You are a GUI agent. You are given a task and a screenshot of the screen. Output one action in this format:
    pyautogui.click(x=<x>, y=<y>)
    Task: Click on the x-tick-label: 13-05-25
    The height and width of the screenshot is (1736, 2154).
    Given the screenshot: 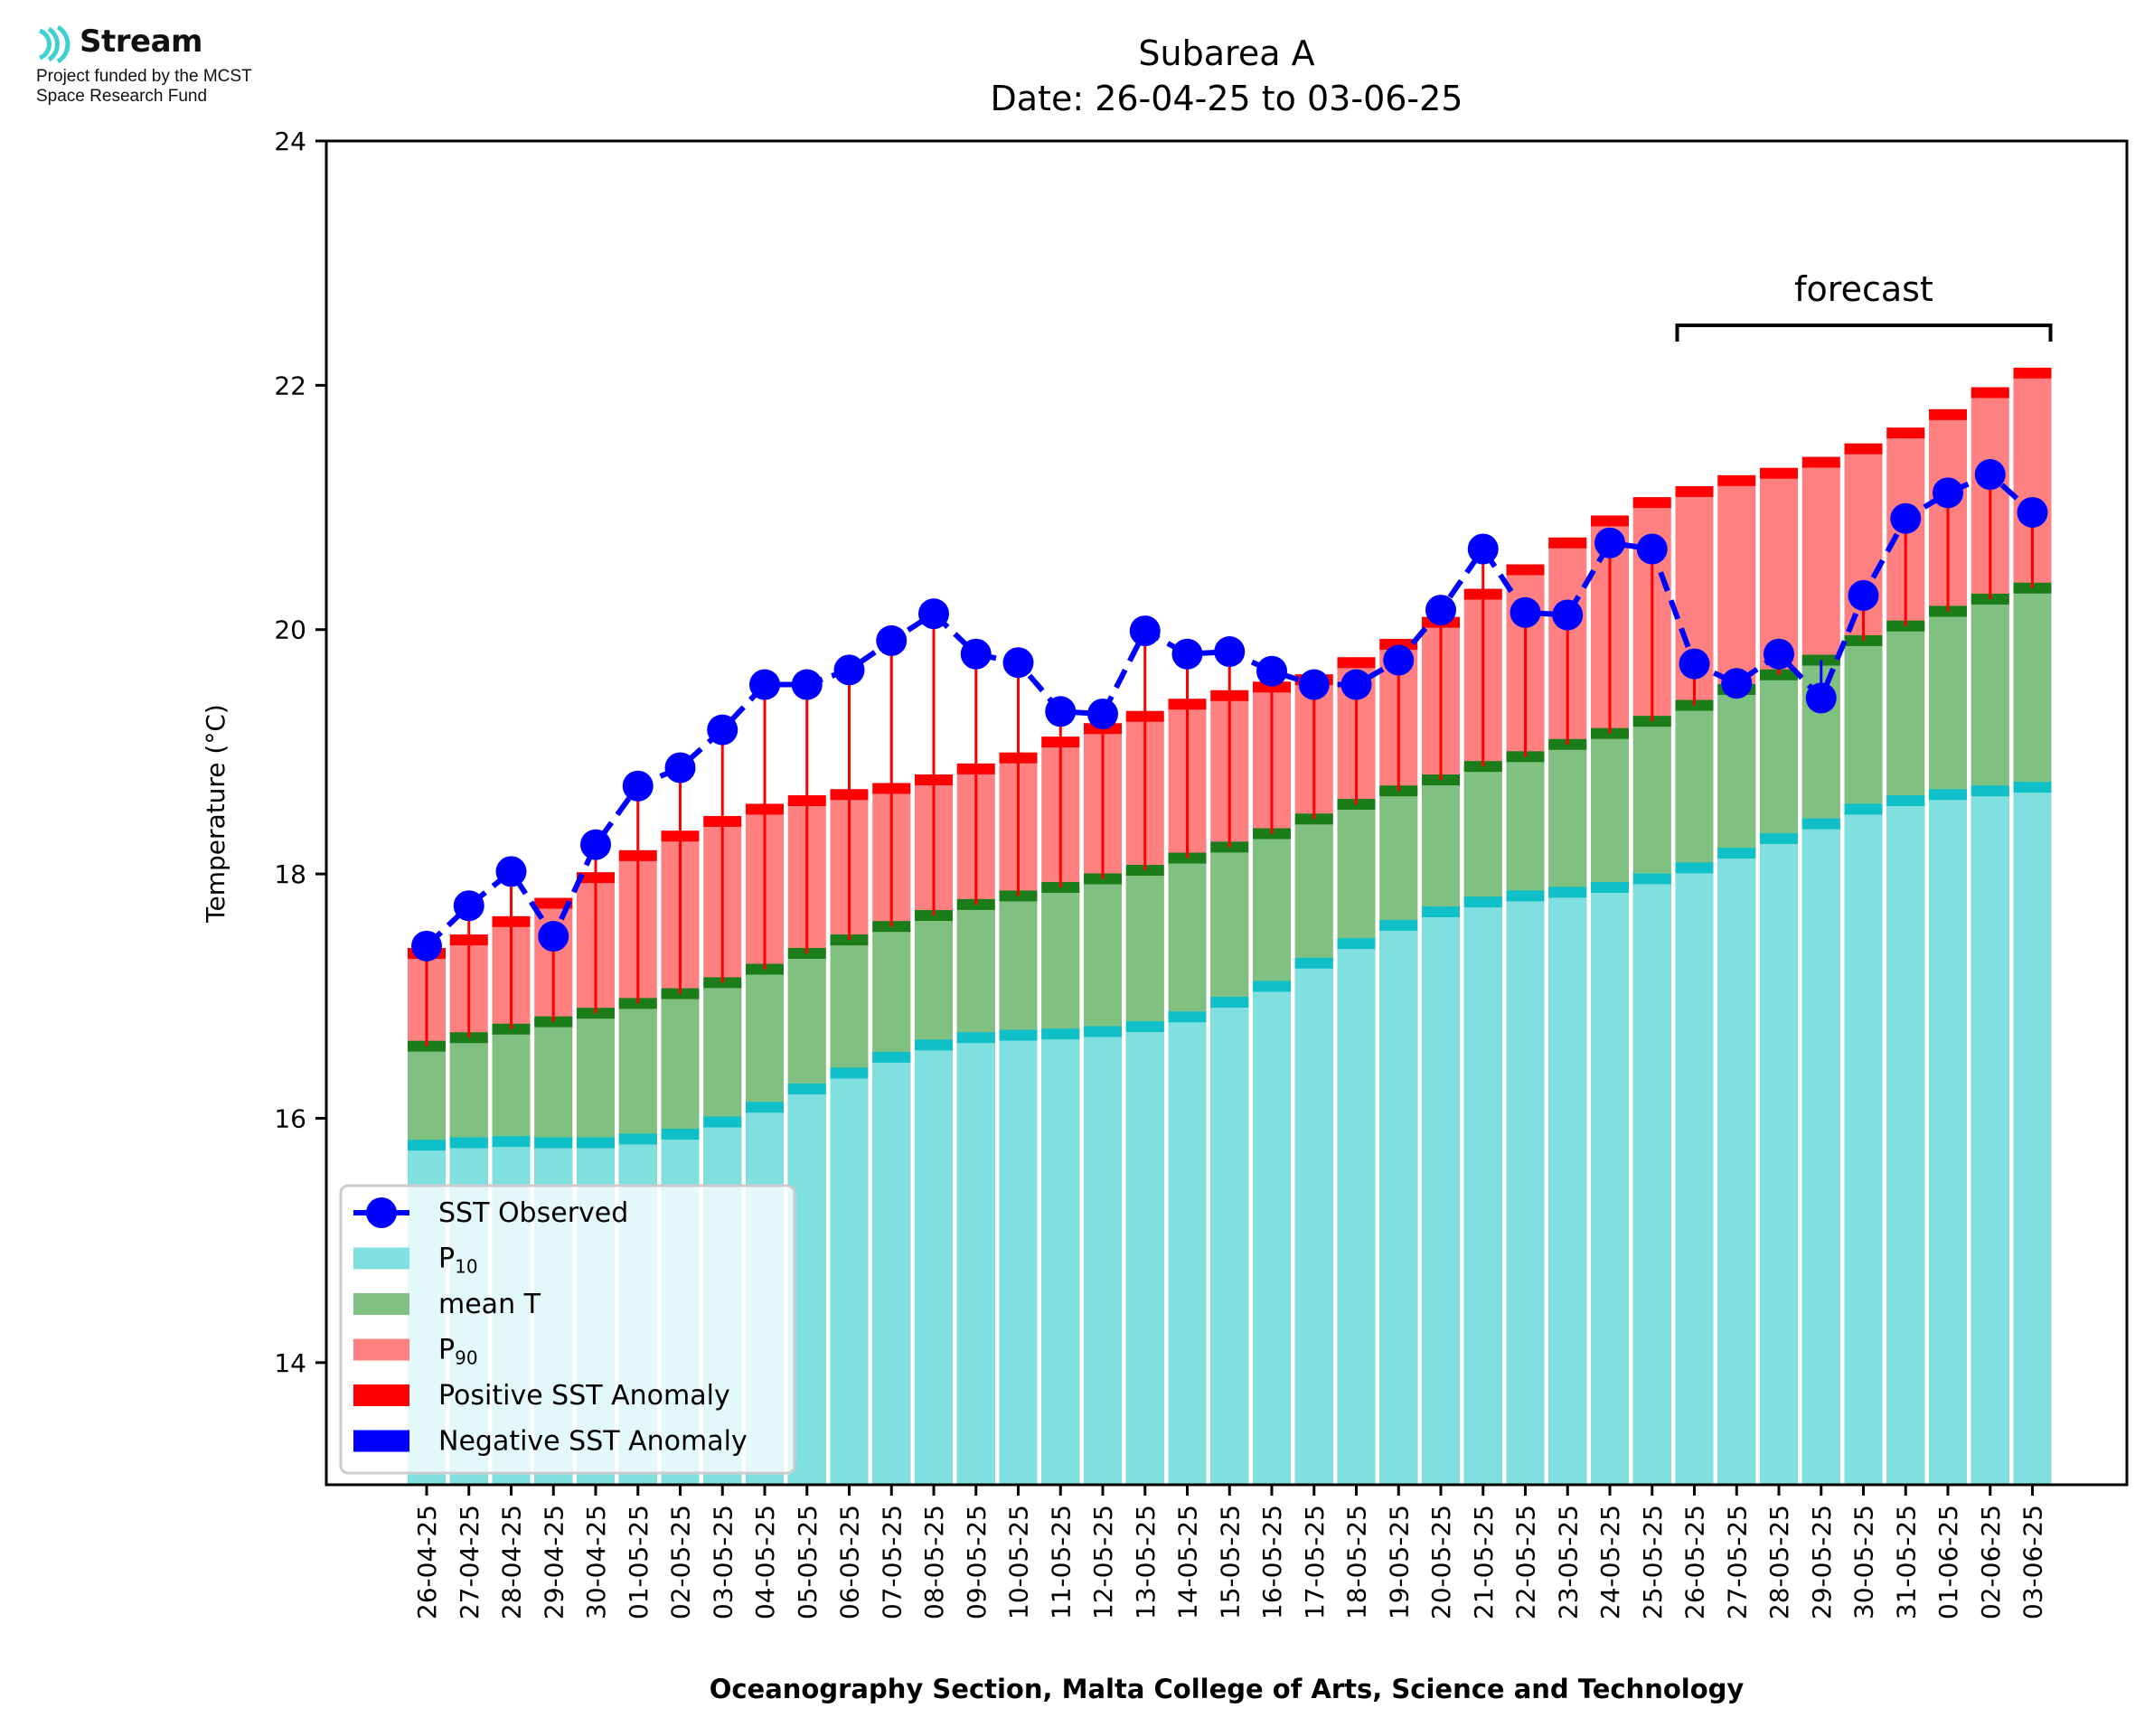 What is the action you would take?
    pyautogui.click(x=1146, y=1562)
    